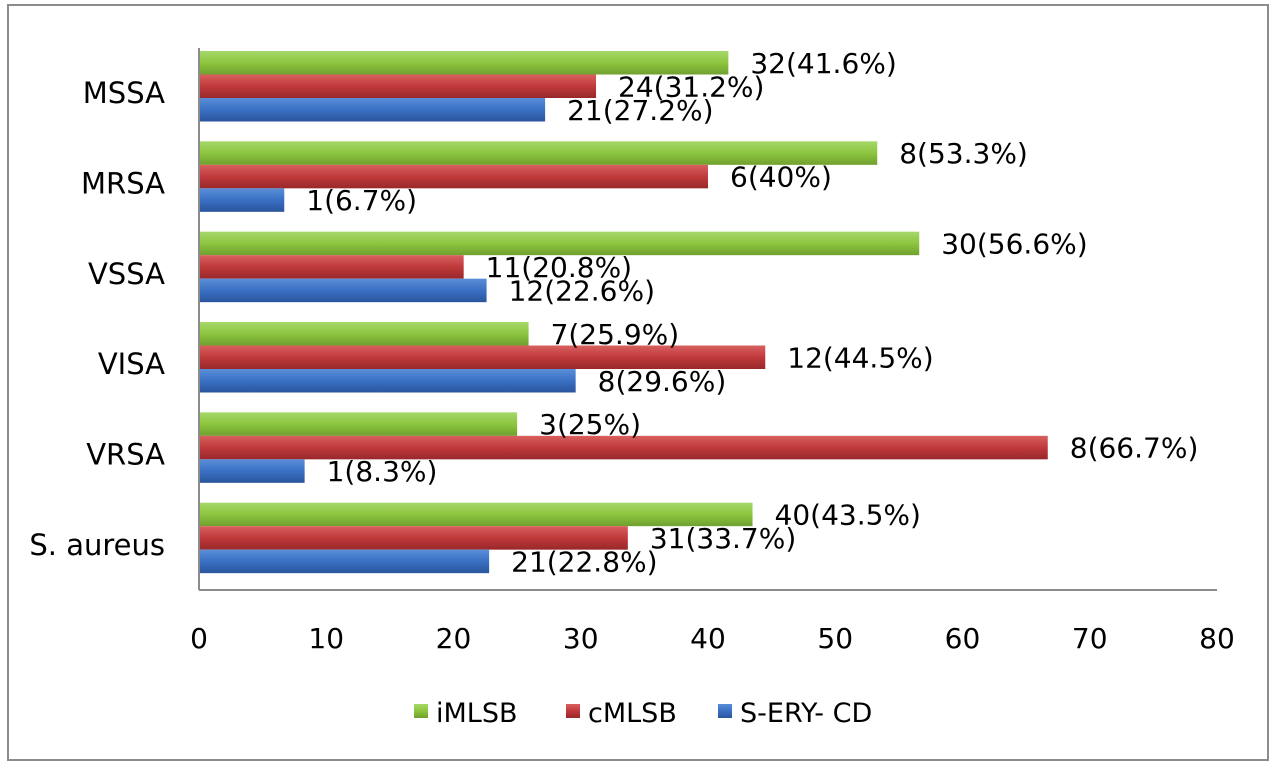 Image resolution: width=1280 pixels, height=769 pixels. What do you see at coordinates (464, 63) in the screenshot?
I see `bar-imlsb-mssa` at bounding box center [464, 63].